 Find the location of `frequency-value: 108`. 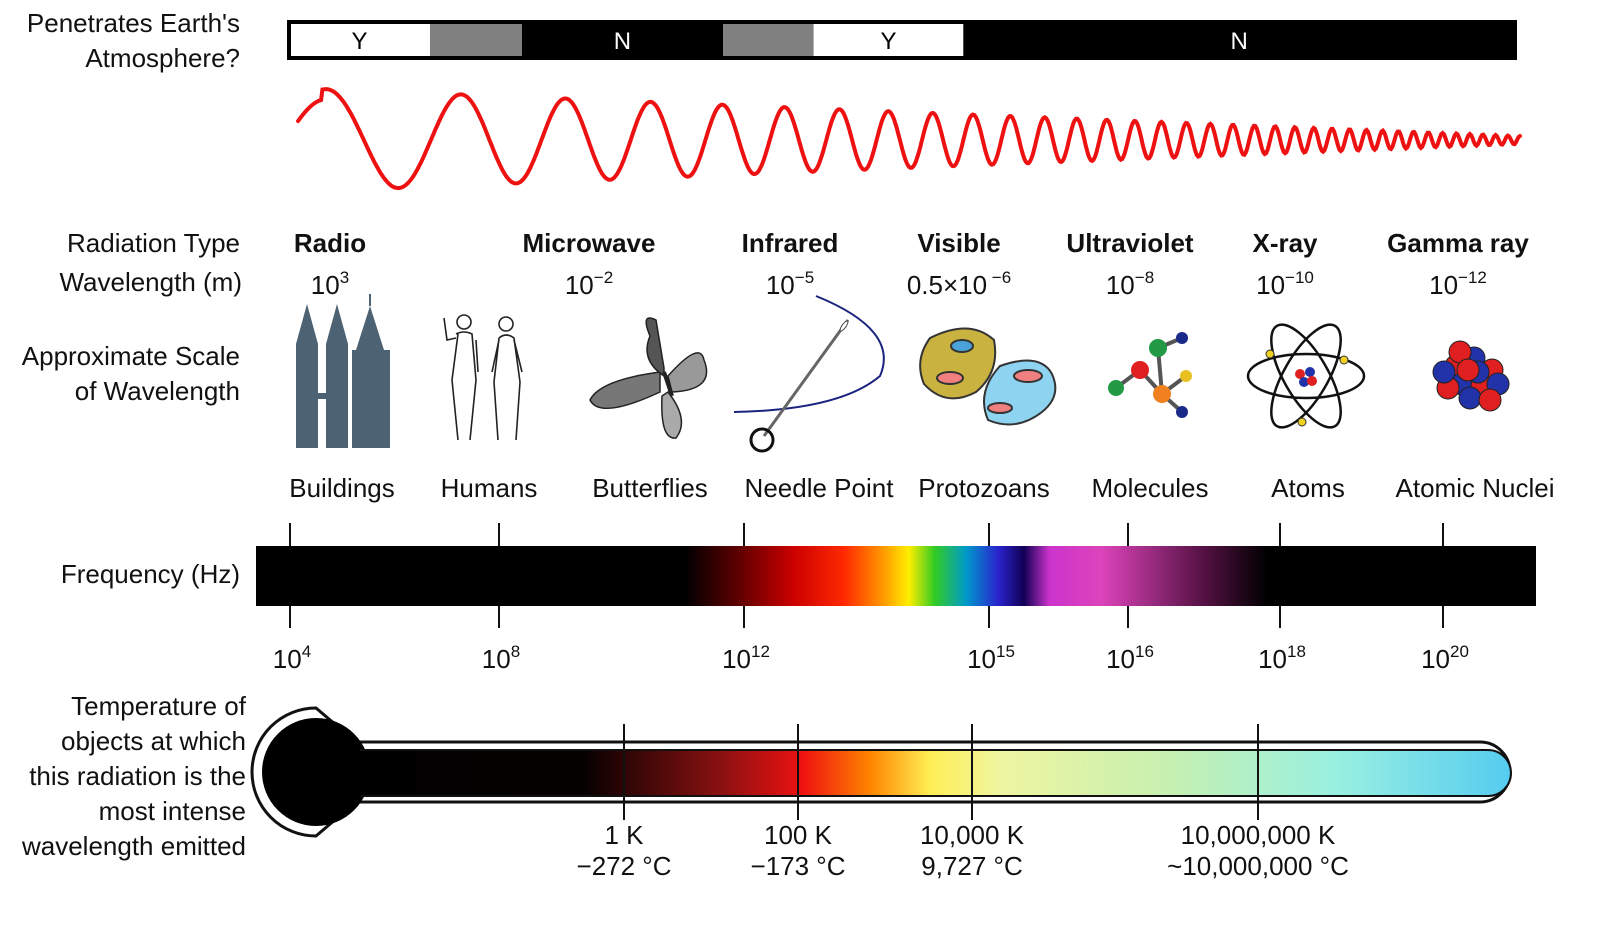

frequency-value: 108 is located at coordinates (501, 658).